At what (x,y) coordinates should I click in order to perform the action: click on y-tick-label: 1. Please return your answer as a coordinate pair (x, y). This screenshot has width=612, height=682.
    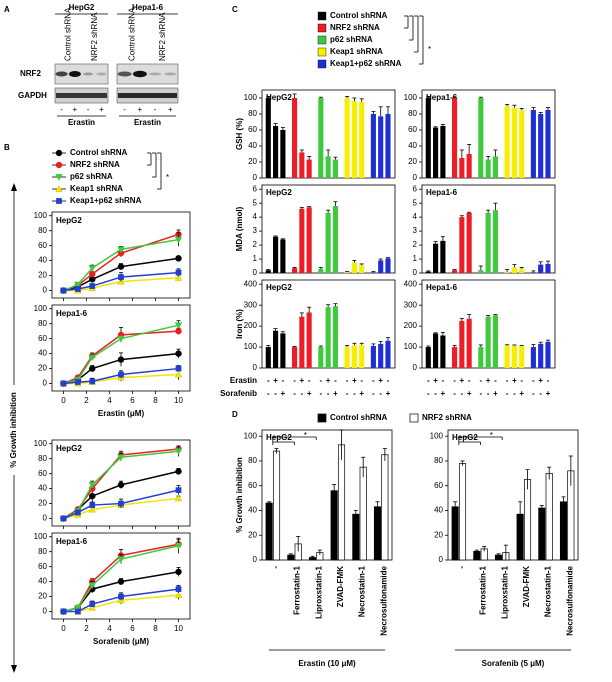
    Looking at the image, I should click on (415, 258).